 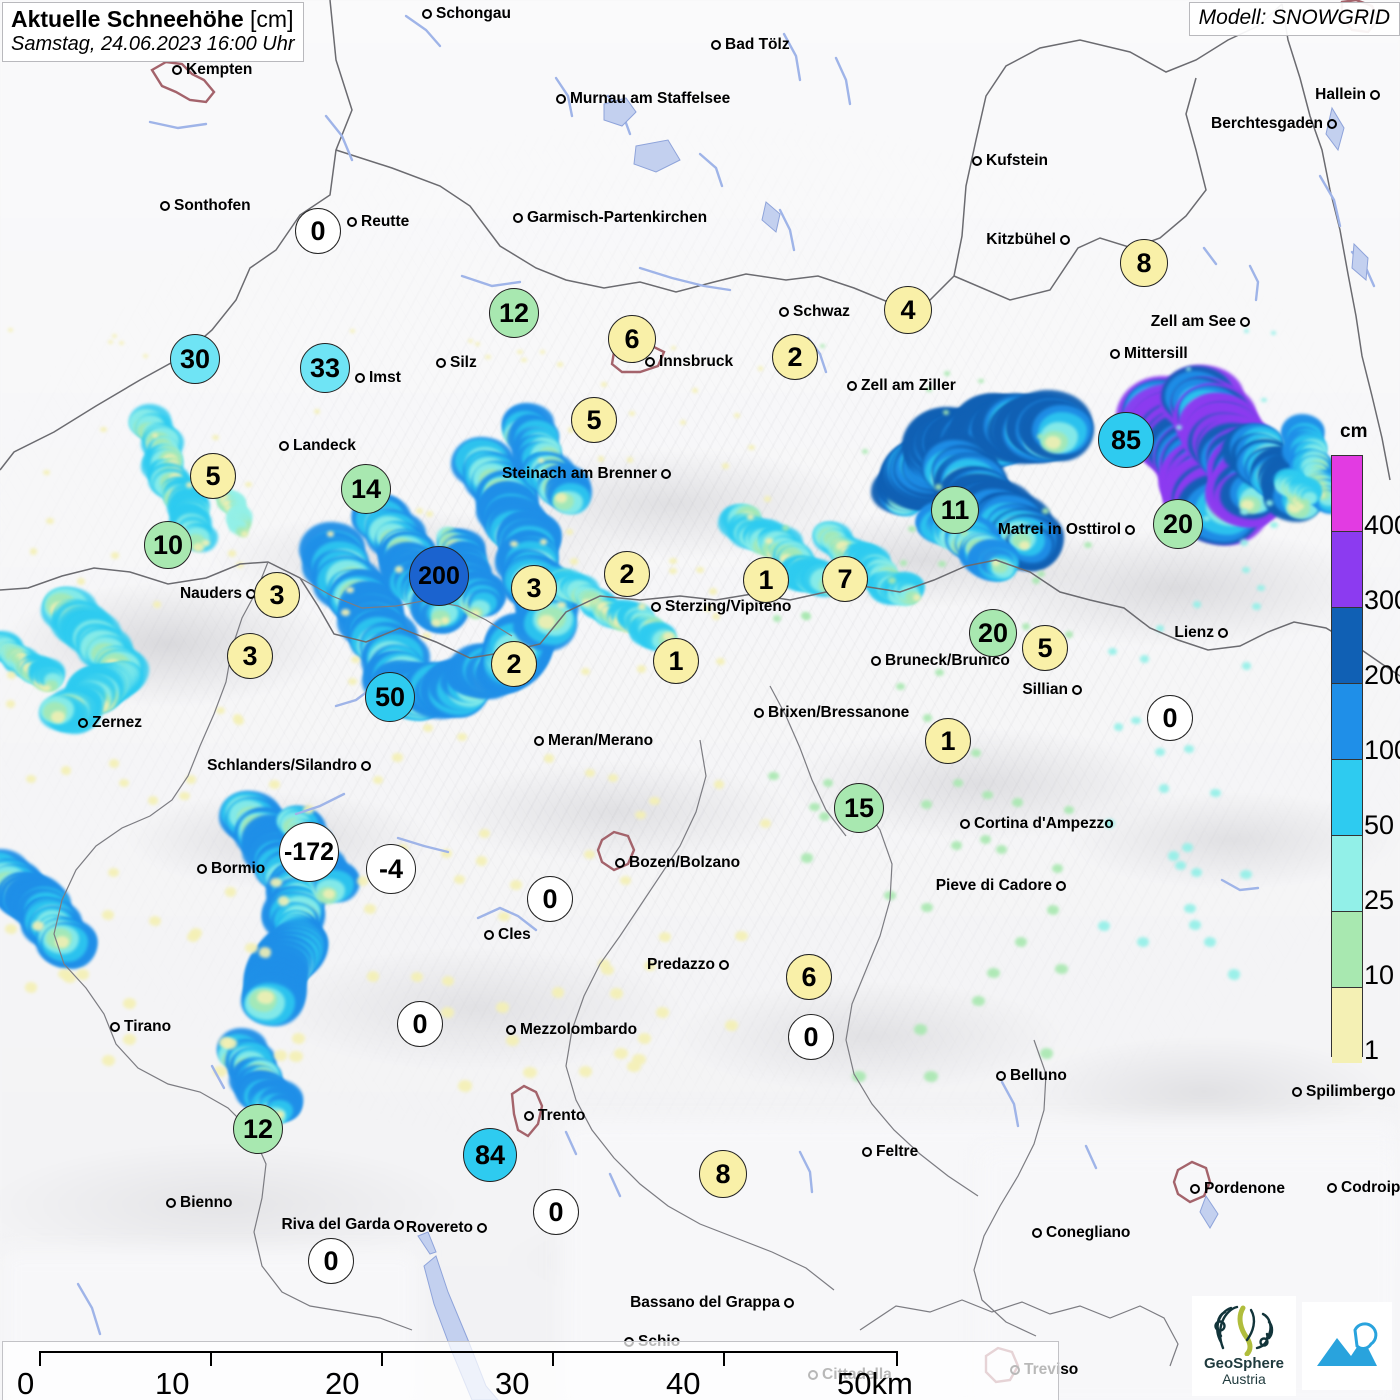 What do you see at coordinates (750, 45) in the screenshot?
I see `city-marker: Bad Tölz` at bounding box center [750, 45].